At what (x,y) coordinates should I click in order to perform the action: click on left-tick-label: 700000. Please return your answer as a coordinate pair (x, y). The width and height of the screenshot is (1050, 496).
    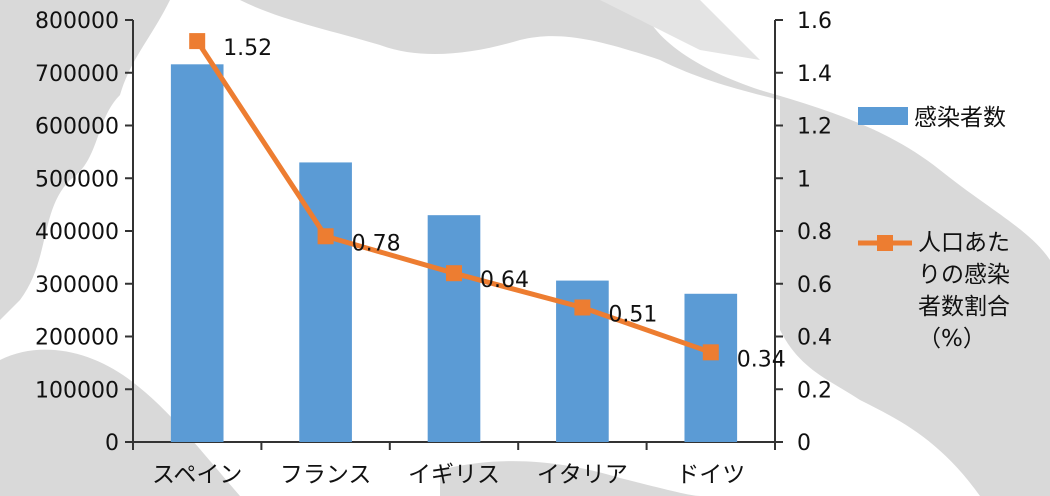
    Looking at the image, I should click on (77, 74).